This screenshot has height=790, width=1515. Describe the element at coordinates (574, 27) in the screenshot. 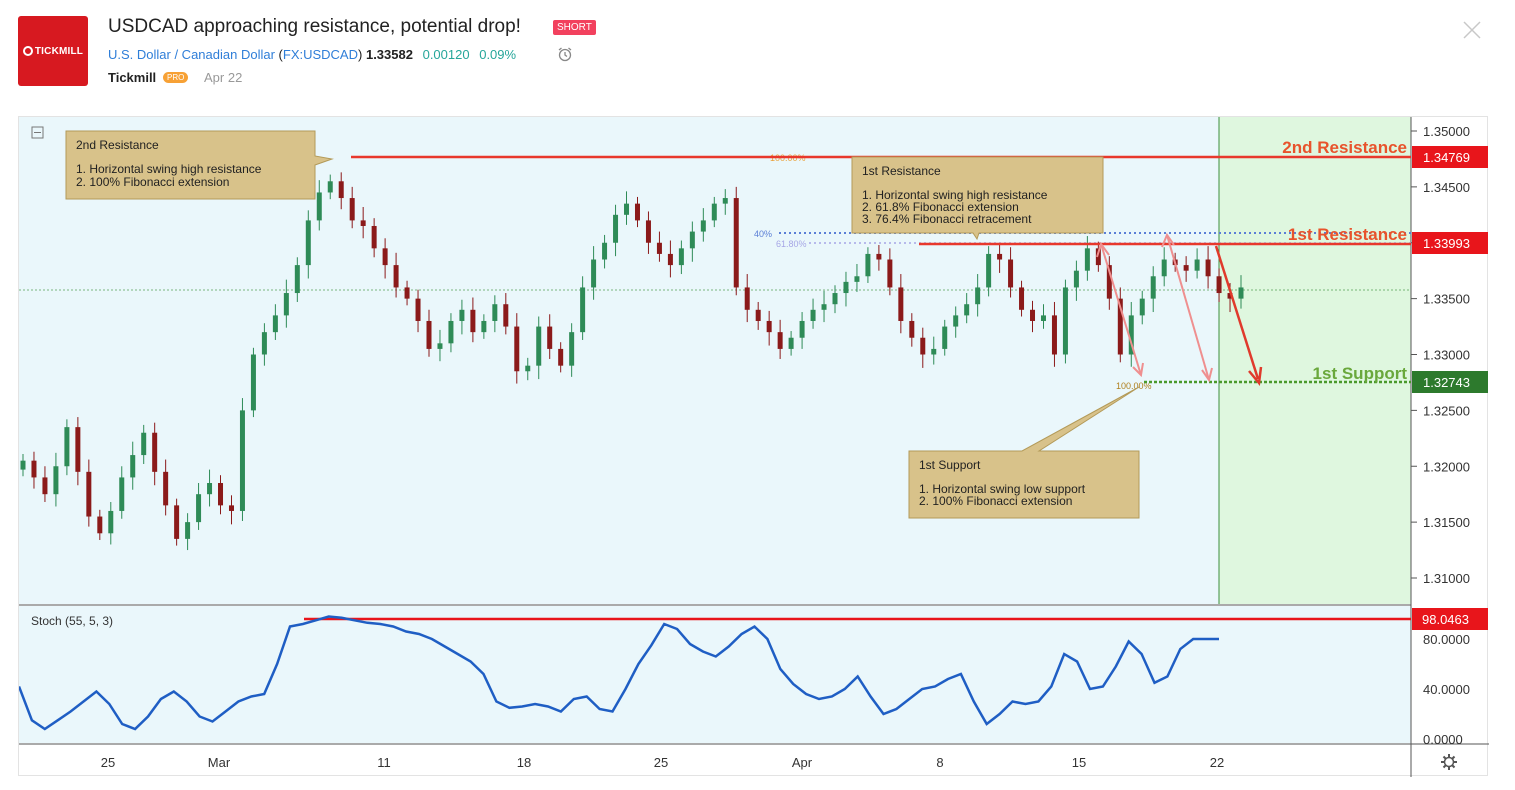

I see `short-badge: SHORT` at that location.